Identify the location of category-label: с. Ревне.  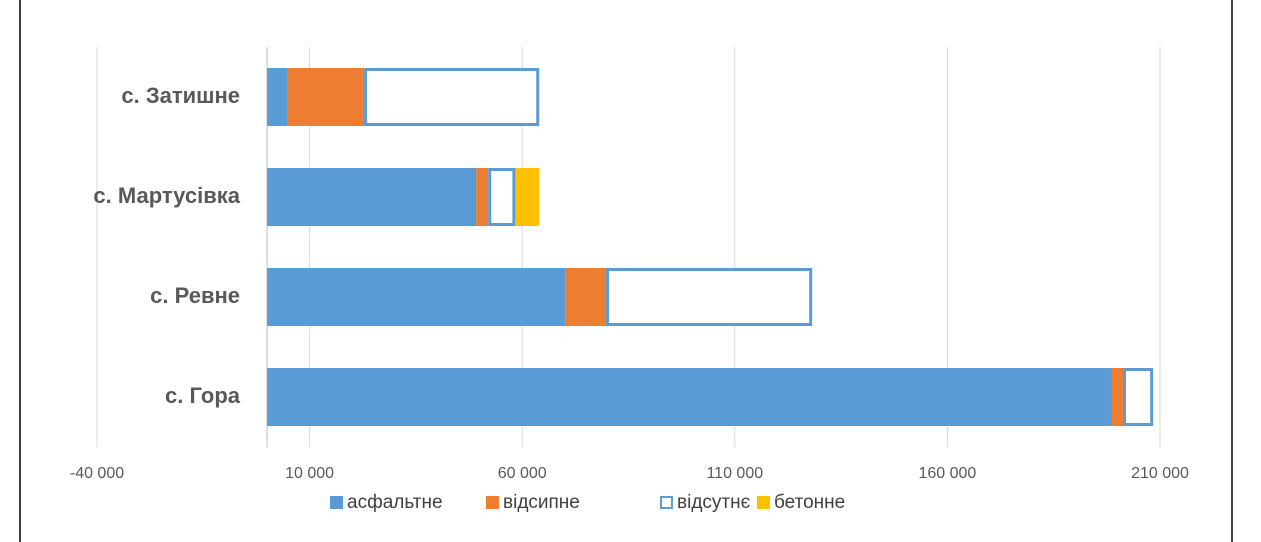
(195, 295).